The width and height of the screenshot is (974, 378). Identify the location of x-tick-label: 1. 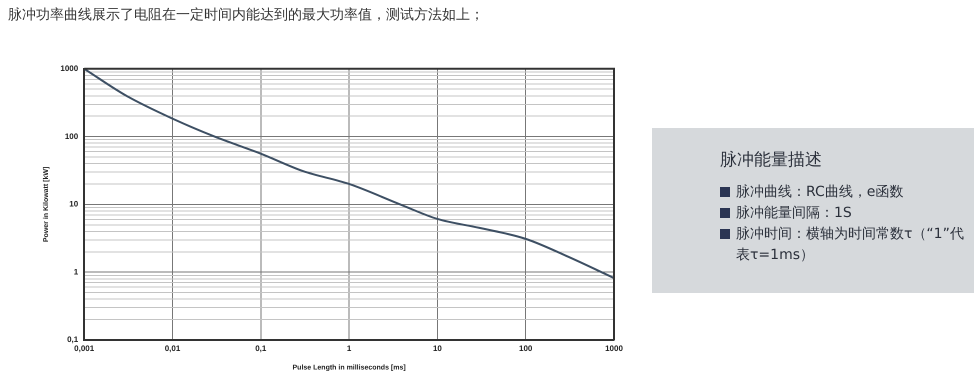
(349, 349).